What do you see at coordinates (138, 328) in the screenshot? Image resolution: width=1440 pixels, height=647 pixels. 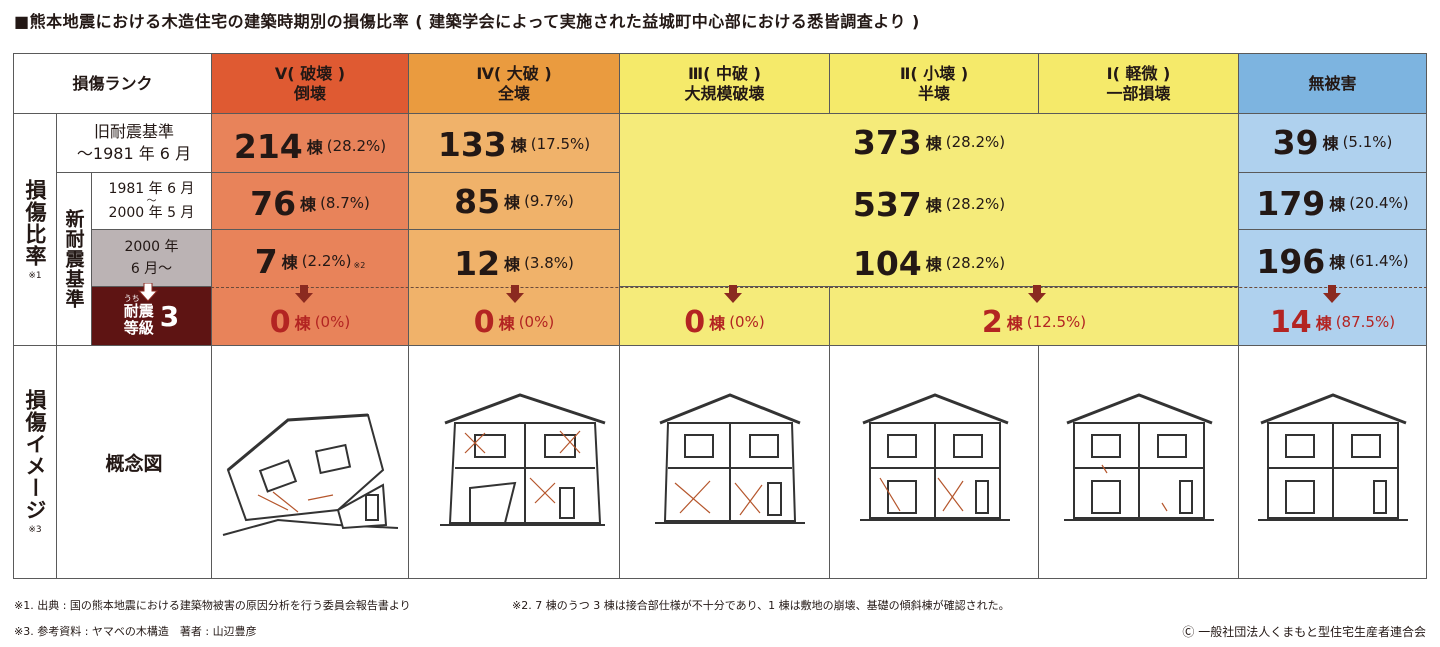 I see `grade3-label2: 等級` at bounding box center [138, 328].